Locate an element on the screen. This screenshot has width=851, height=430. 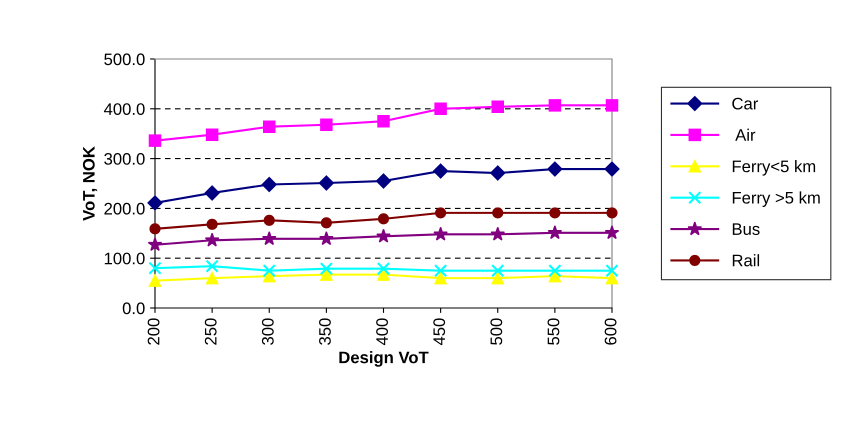
x-tick-label: 250 is located at coordinates (210, 331).